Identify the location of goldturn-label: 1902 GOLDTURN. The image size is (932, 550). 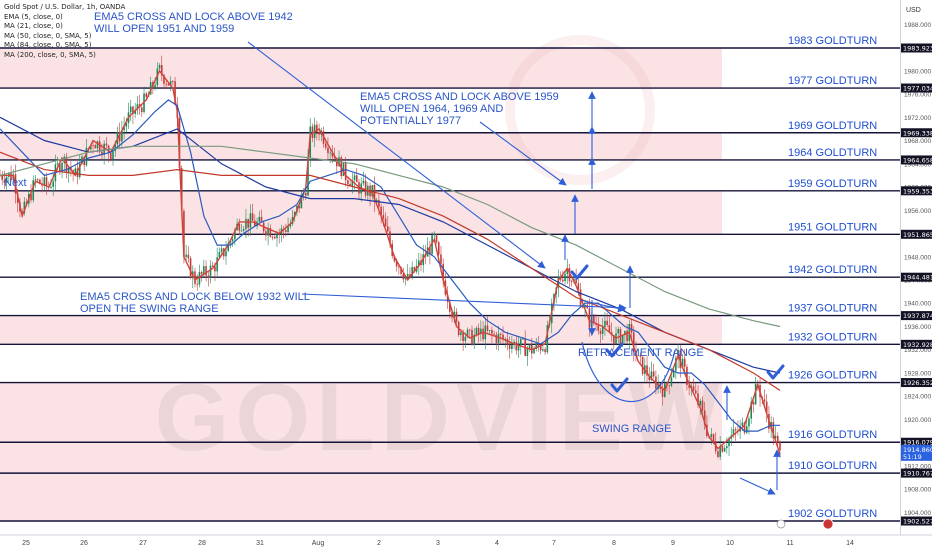
(832, 514).